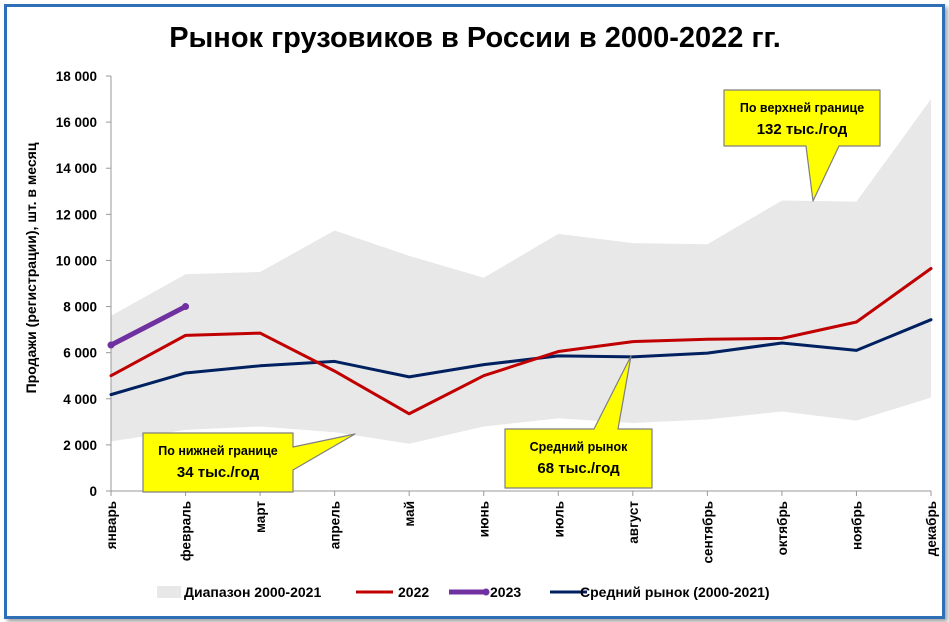 This screenshot has width=949, height=622. Describe the element at coordinates (31, 267) in the screenshot. I see `y-axis-label: Продажи (регистрации), шт. в месяц` at that location.